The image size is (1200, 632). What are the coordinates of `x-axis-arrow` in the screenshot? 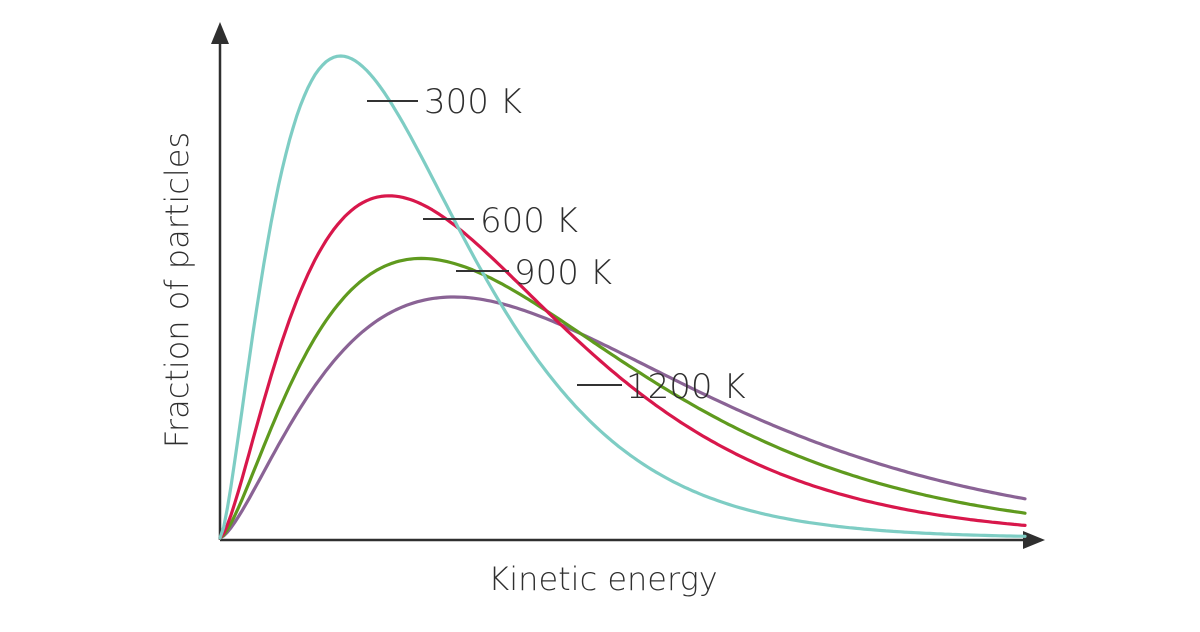 It's located at (1034, 540).